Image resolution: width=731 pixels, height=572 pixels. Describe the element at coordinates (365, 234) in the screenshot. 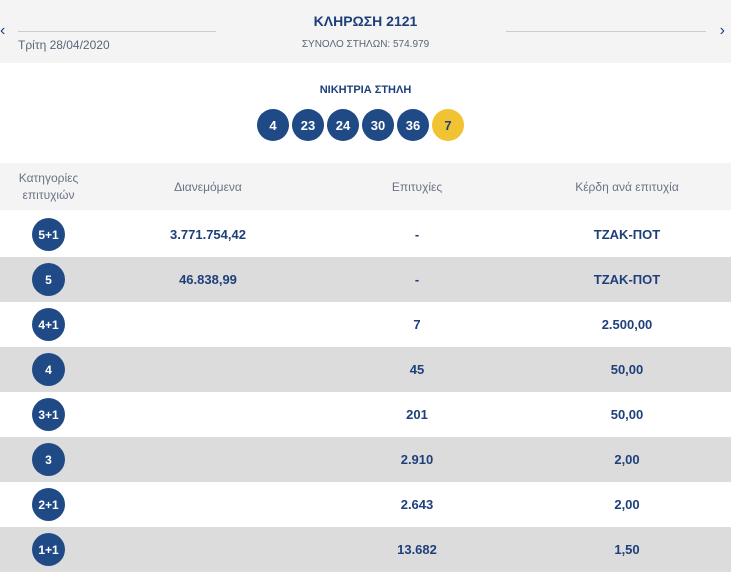

I see `table-row: 5+1 3.771.754,42 - ΤΖΑΚ-ΠΟΤ` at that location.